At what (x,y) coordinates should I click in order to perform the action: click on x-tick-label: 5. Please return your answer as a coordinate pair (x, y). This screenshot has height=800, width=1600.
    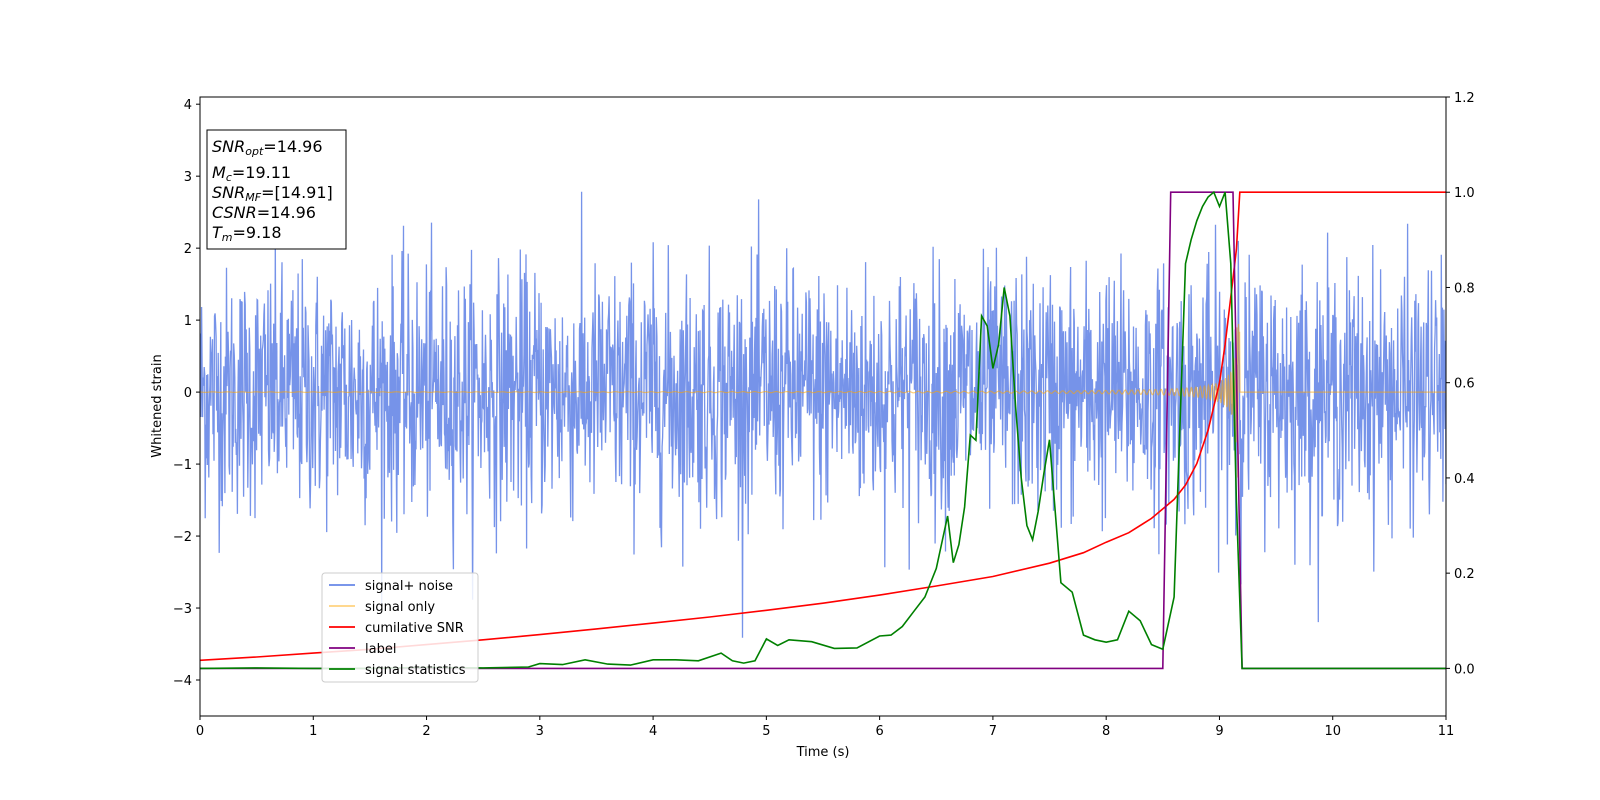
    Looking at the image, I should click on (766, 731).